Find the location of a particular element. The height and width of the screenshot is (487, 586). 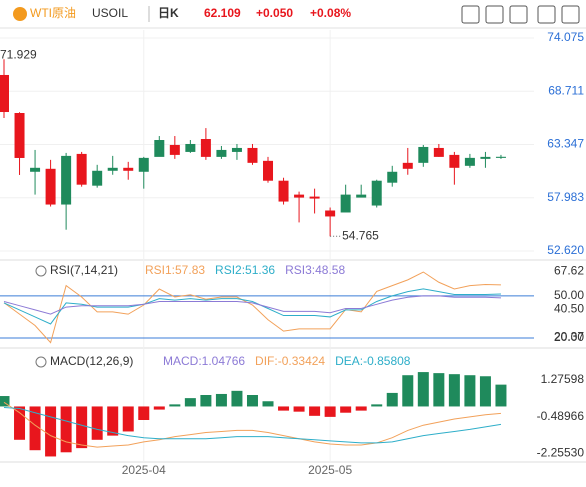

symbol: USOIL is located at coordinates (110, 13).